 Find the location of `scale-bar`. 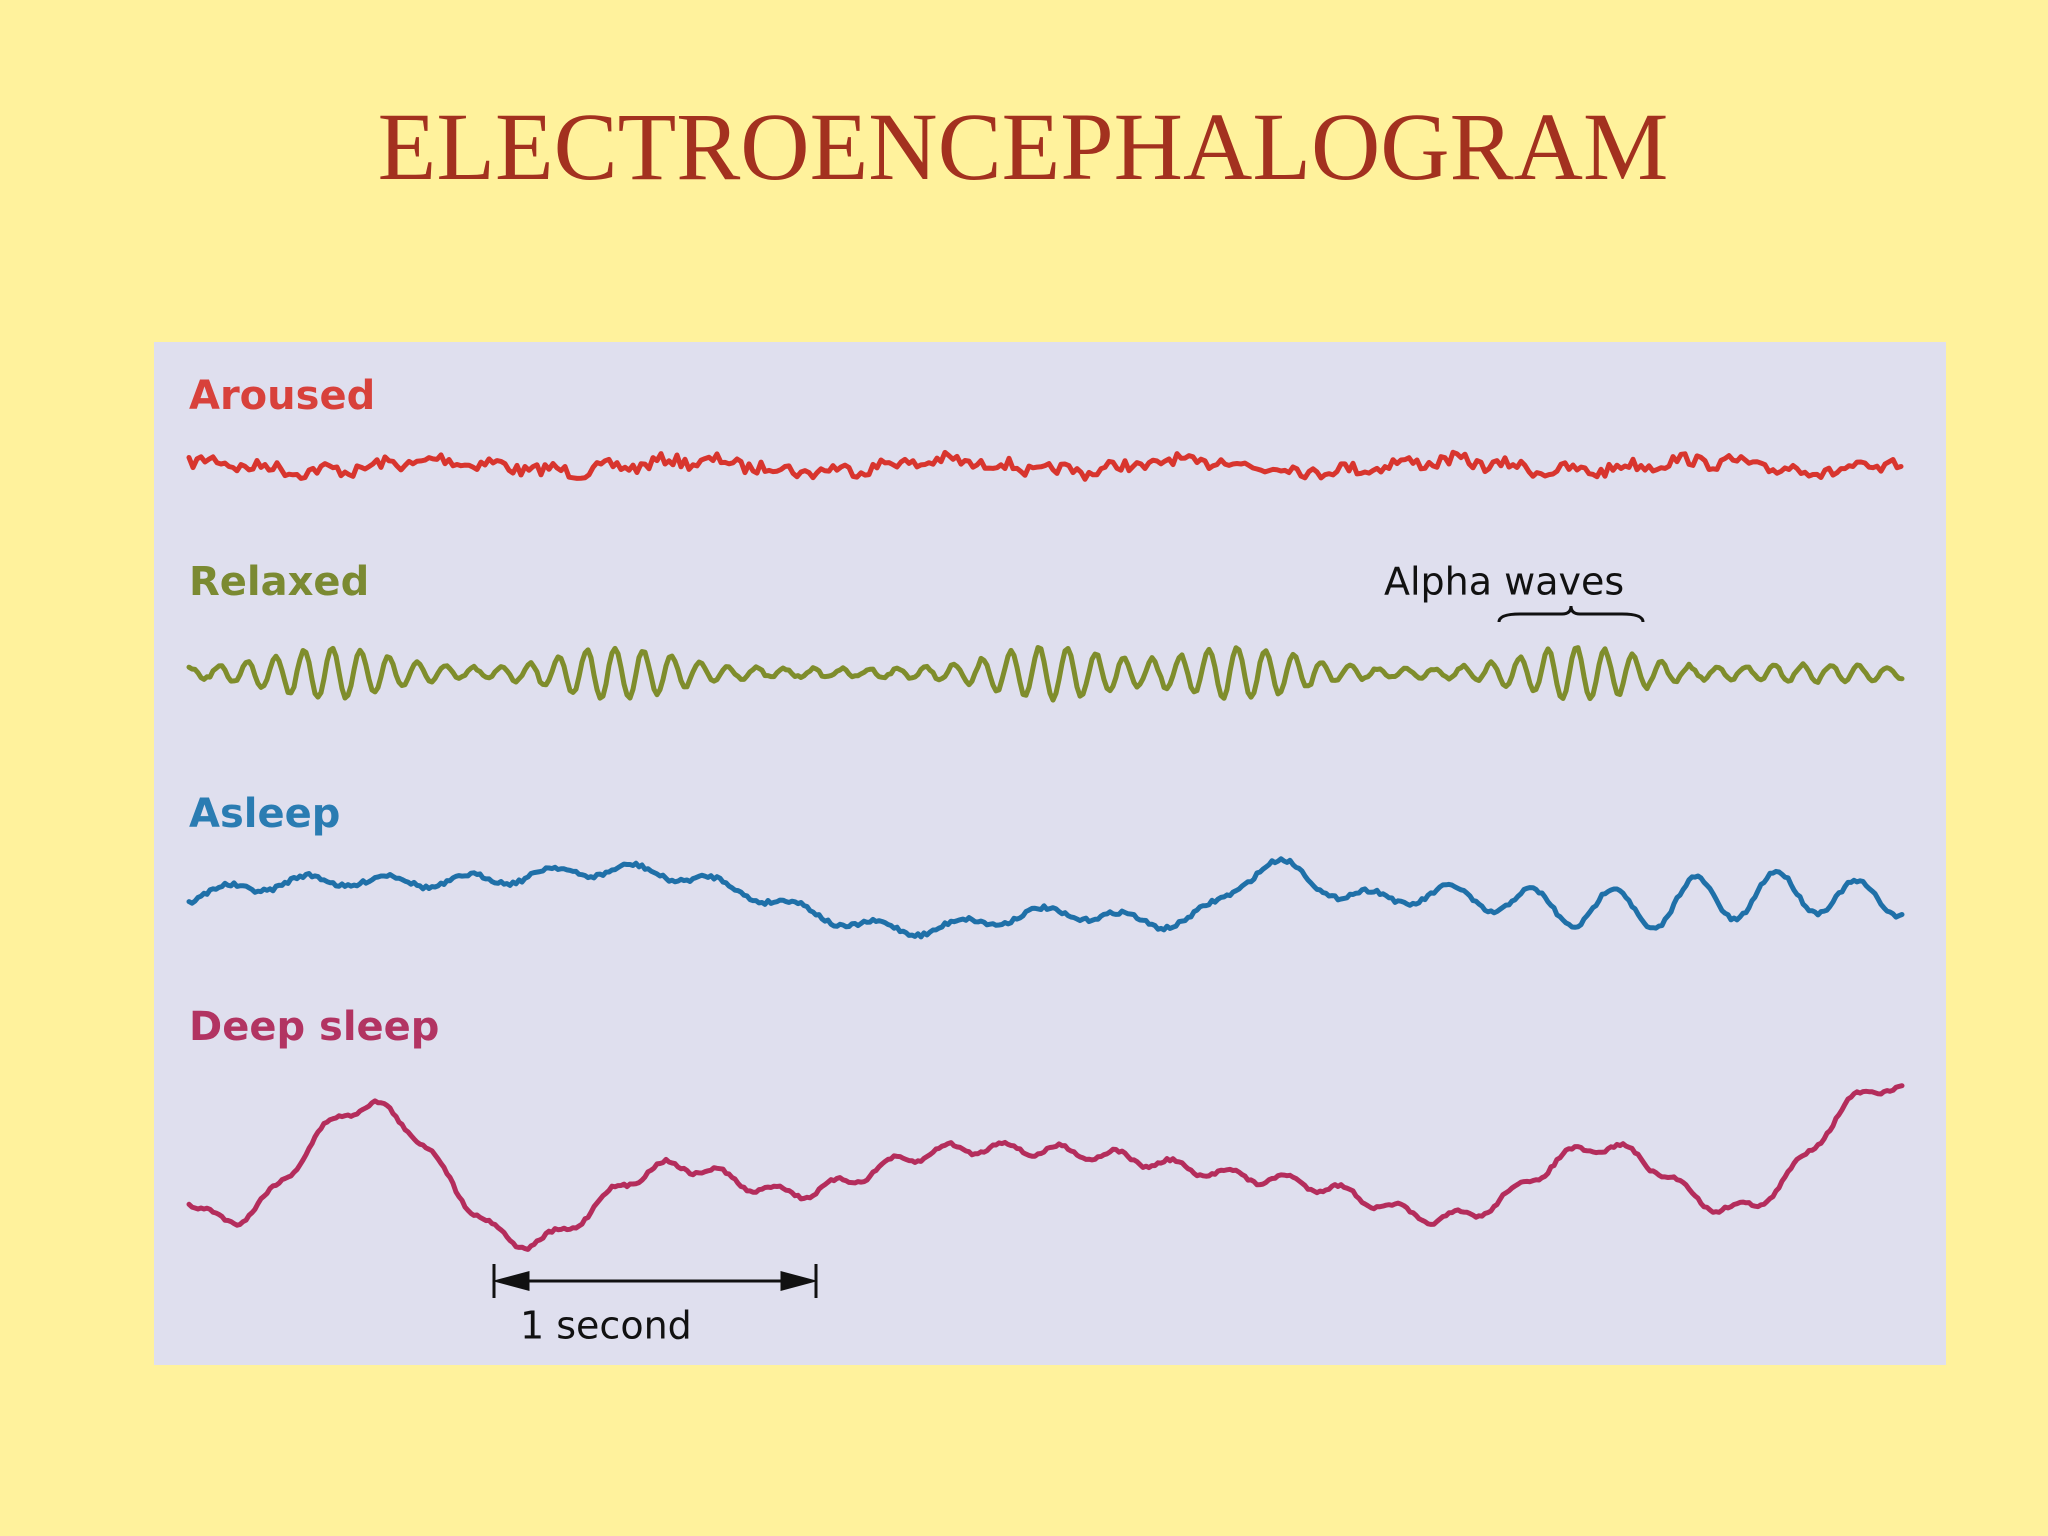

scale-bar is located at coordinates (655, 1281).